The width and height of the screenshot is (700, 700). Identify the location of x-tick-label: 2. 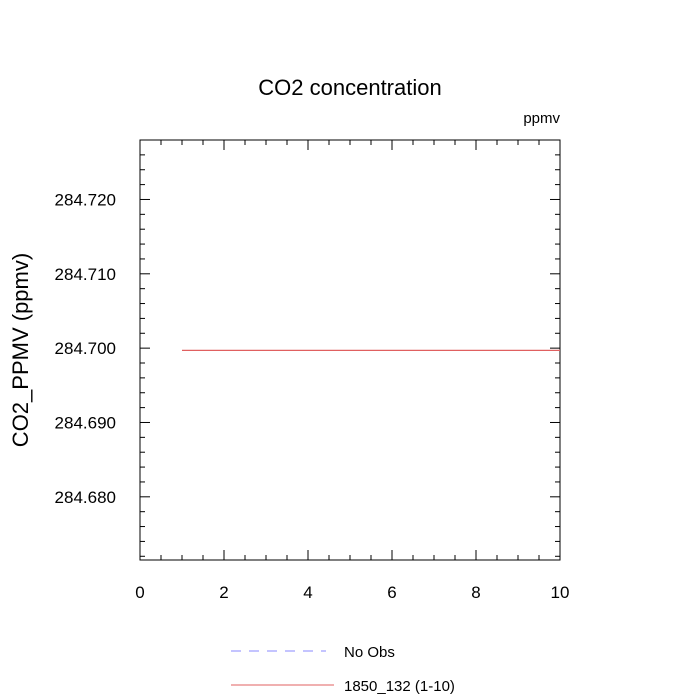
(223, 592).